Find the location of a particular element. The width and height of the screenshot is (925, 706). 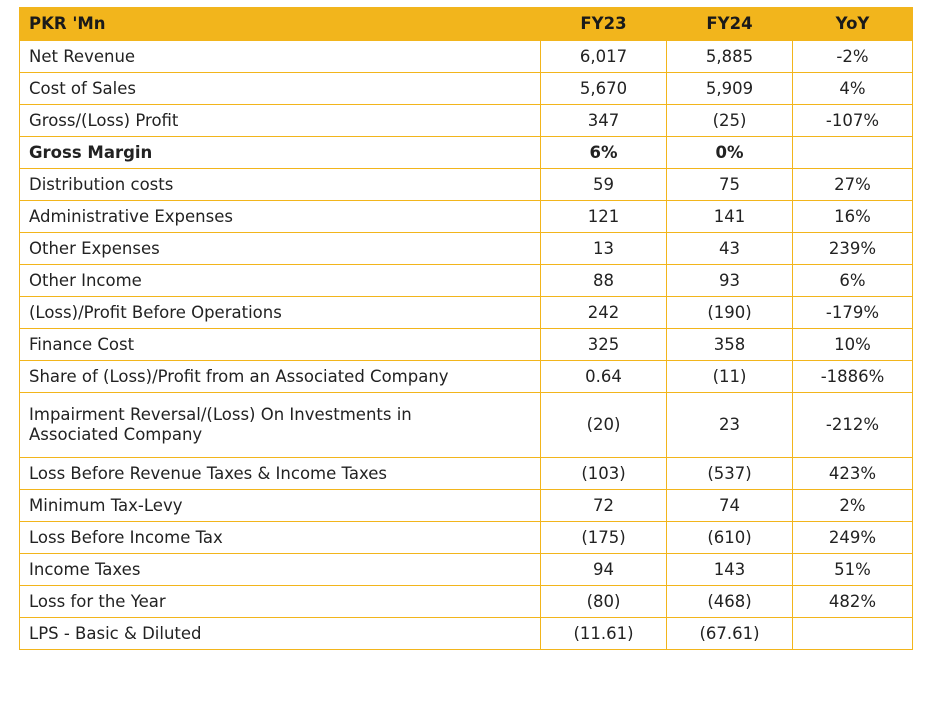

fy23-value: (11.61) is located at coordinates (603, 633).